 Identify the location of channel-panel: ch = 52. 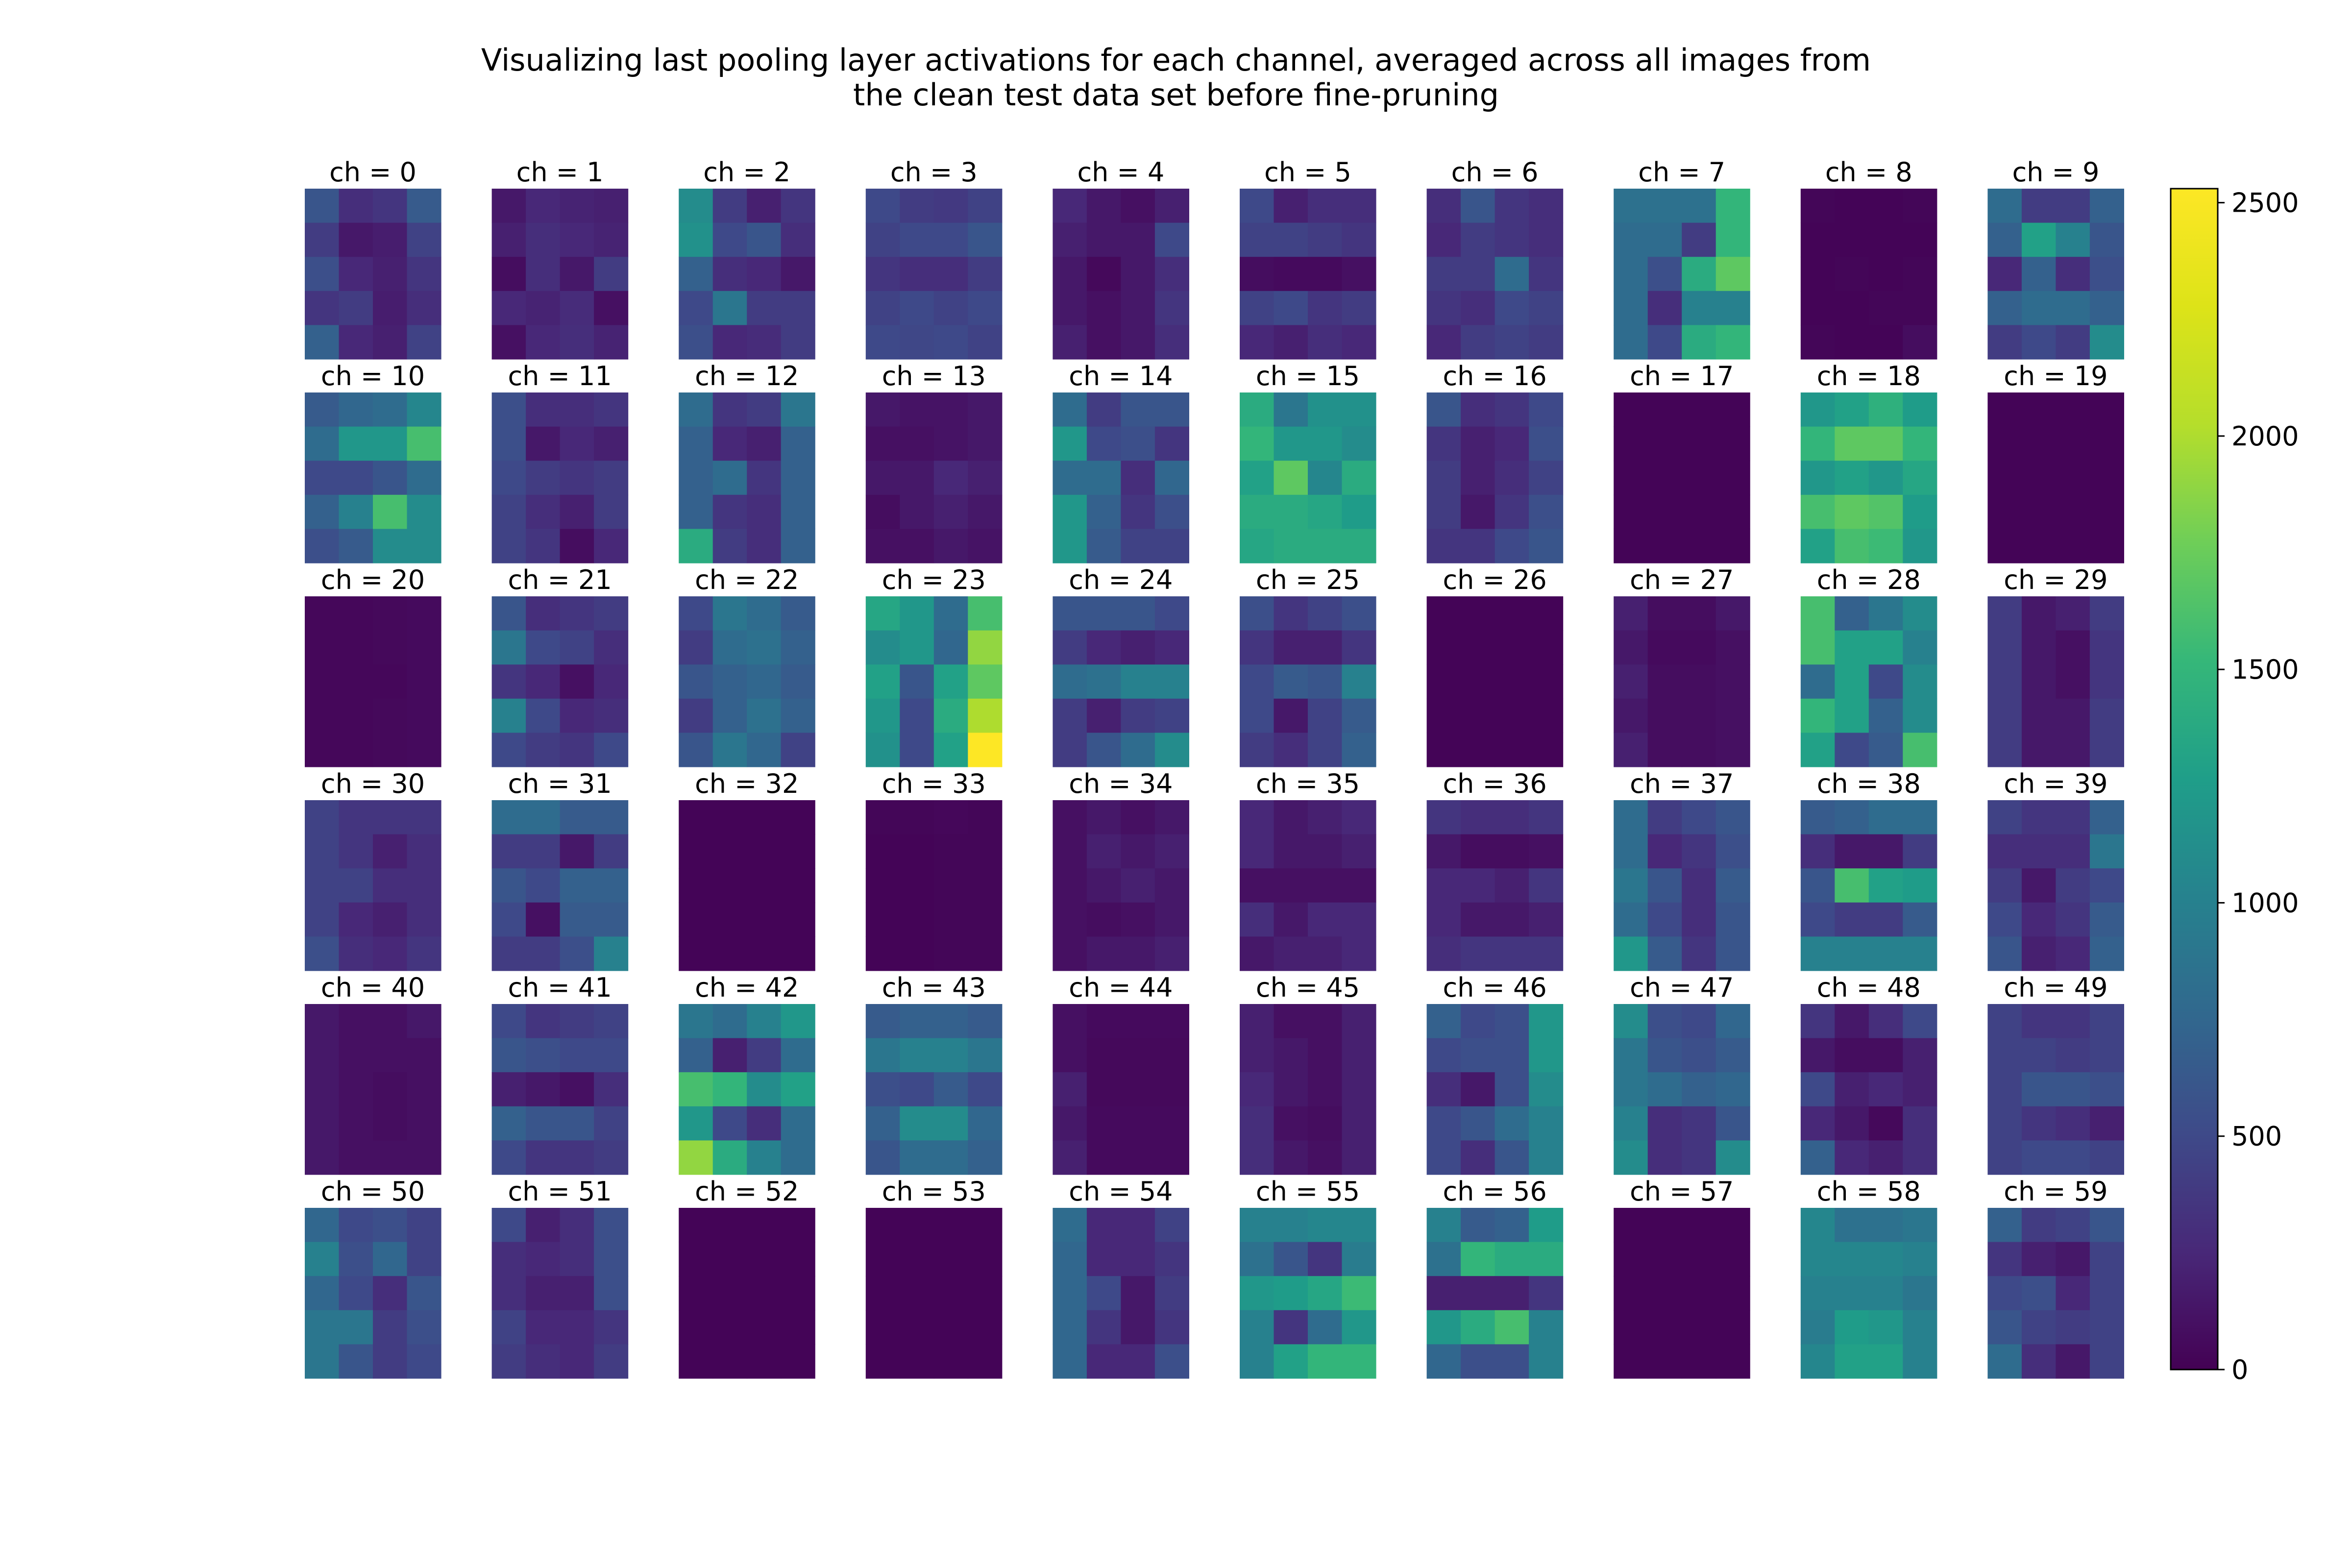
(747, 1277).